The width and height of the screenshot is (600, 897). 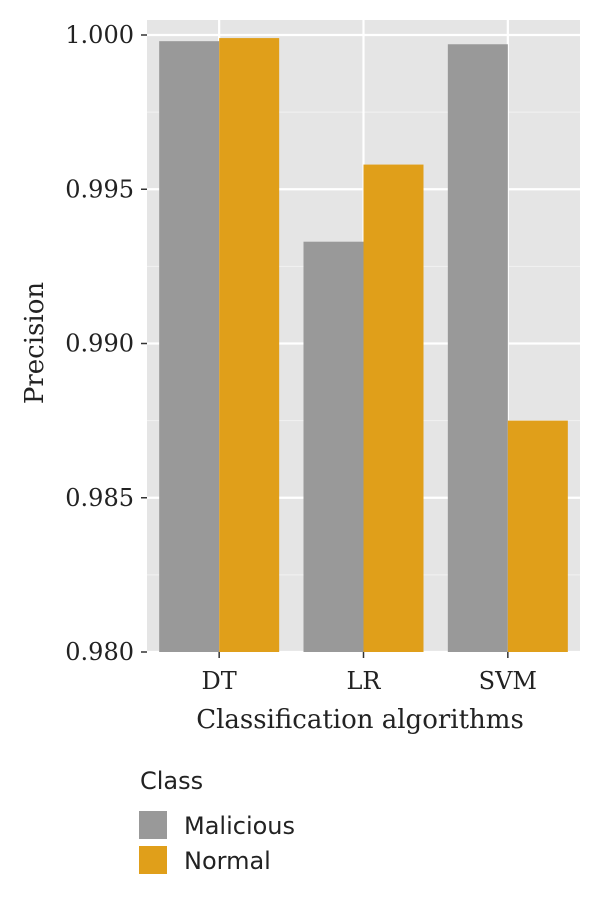 What do you see at coordinates (99, 344) in the screenshot?
I see `y-tick-label: 0.990` at bounding box center [99, 344].